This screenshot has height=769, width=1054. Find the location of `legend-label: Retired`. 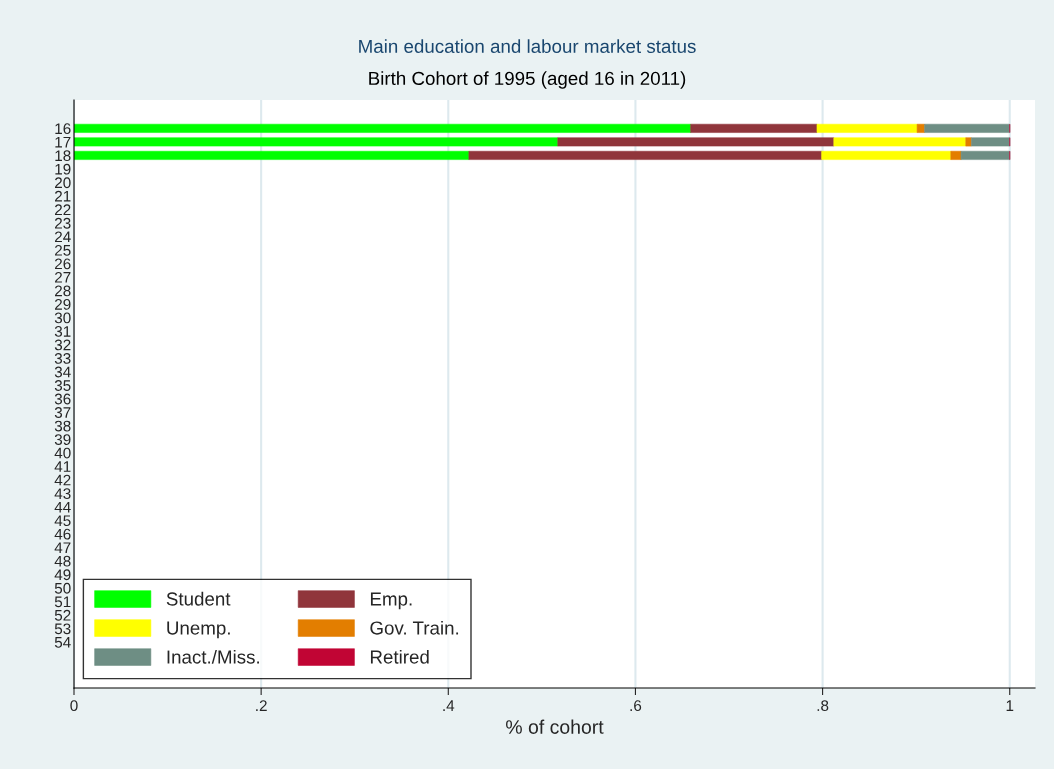

legend-label: Retired is located at coordinates (399, 656).